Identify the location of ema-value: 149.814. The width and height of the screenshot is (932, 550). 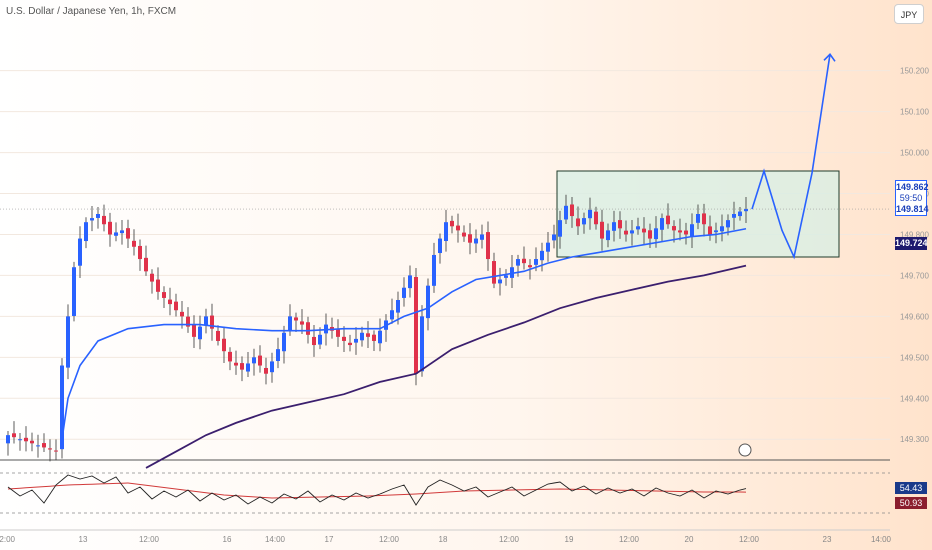
(912, 209).